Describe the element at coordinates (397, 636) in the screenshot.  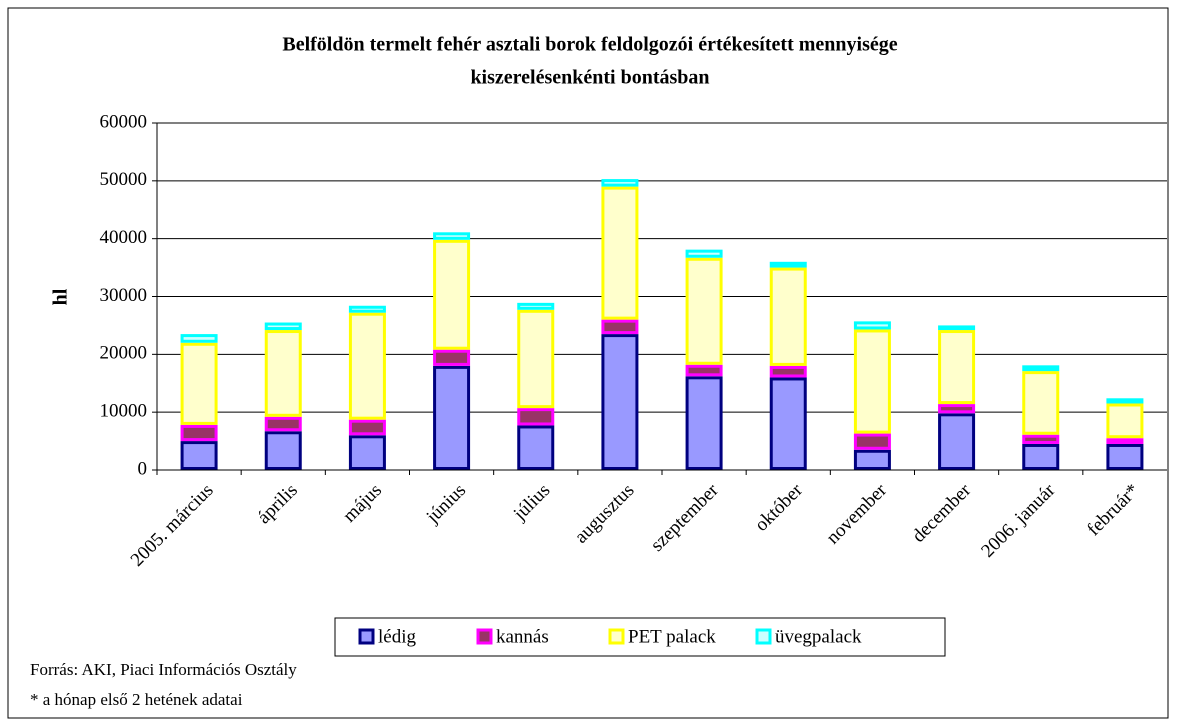
I see `legend-label: lédig` at that location.